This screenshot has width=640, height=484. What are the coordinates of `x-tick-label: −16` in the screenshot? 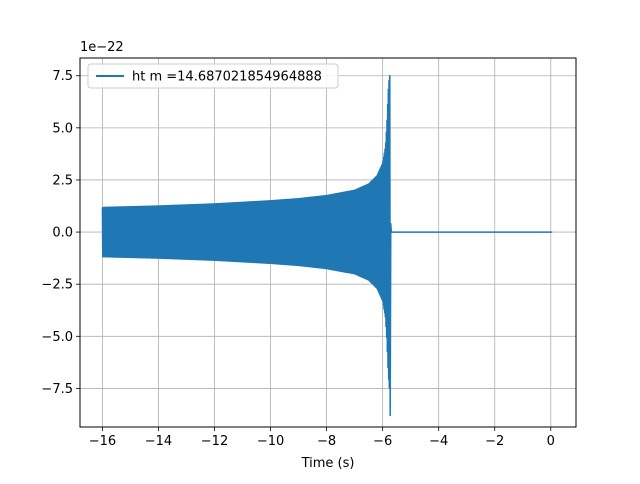 It's located at (102, 441).